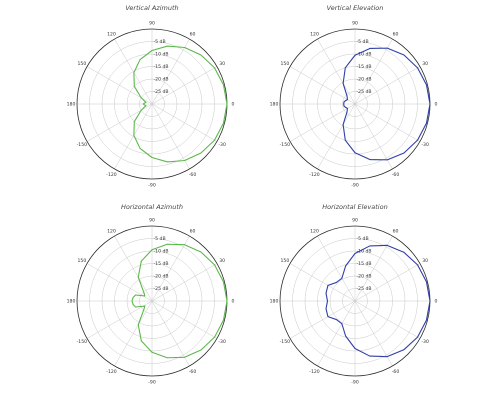 This screenshot has width=500, height=400. I want to click on chart-title: Horizontal Elevation, so click(354, 207).